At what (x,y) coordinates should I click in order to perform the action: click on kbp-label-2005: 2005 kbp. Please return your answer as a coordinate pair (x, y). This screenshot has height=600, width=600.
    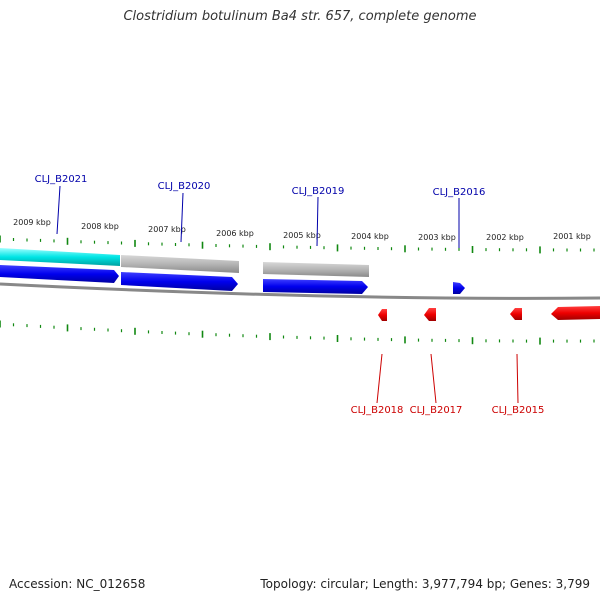
    Looking at the image, I should click on (302, 235).